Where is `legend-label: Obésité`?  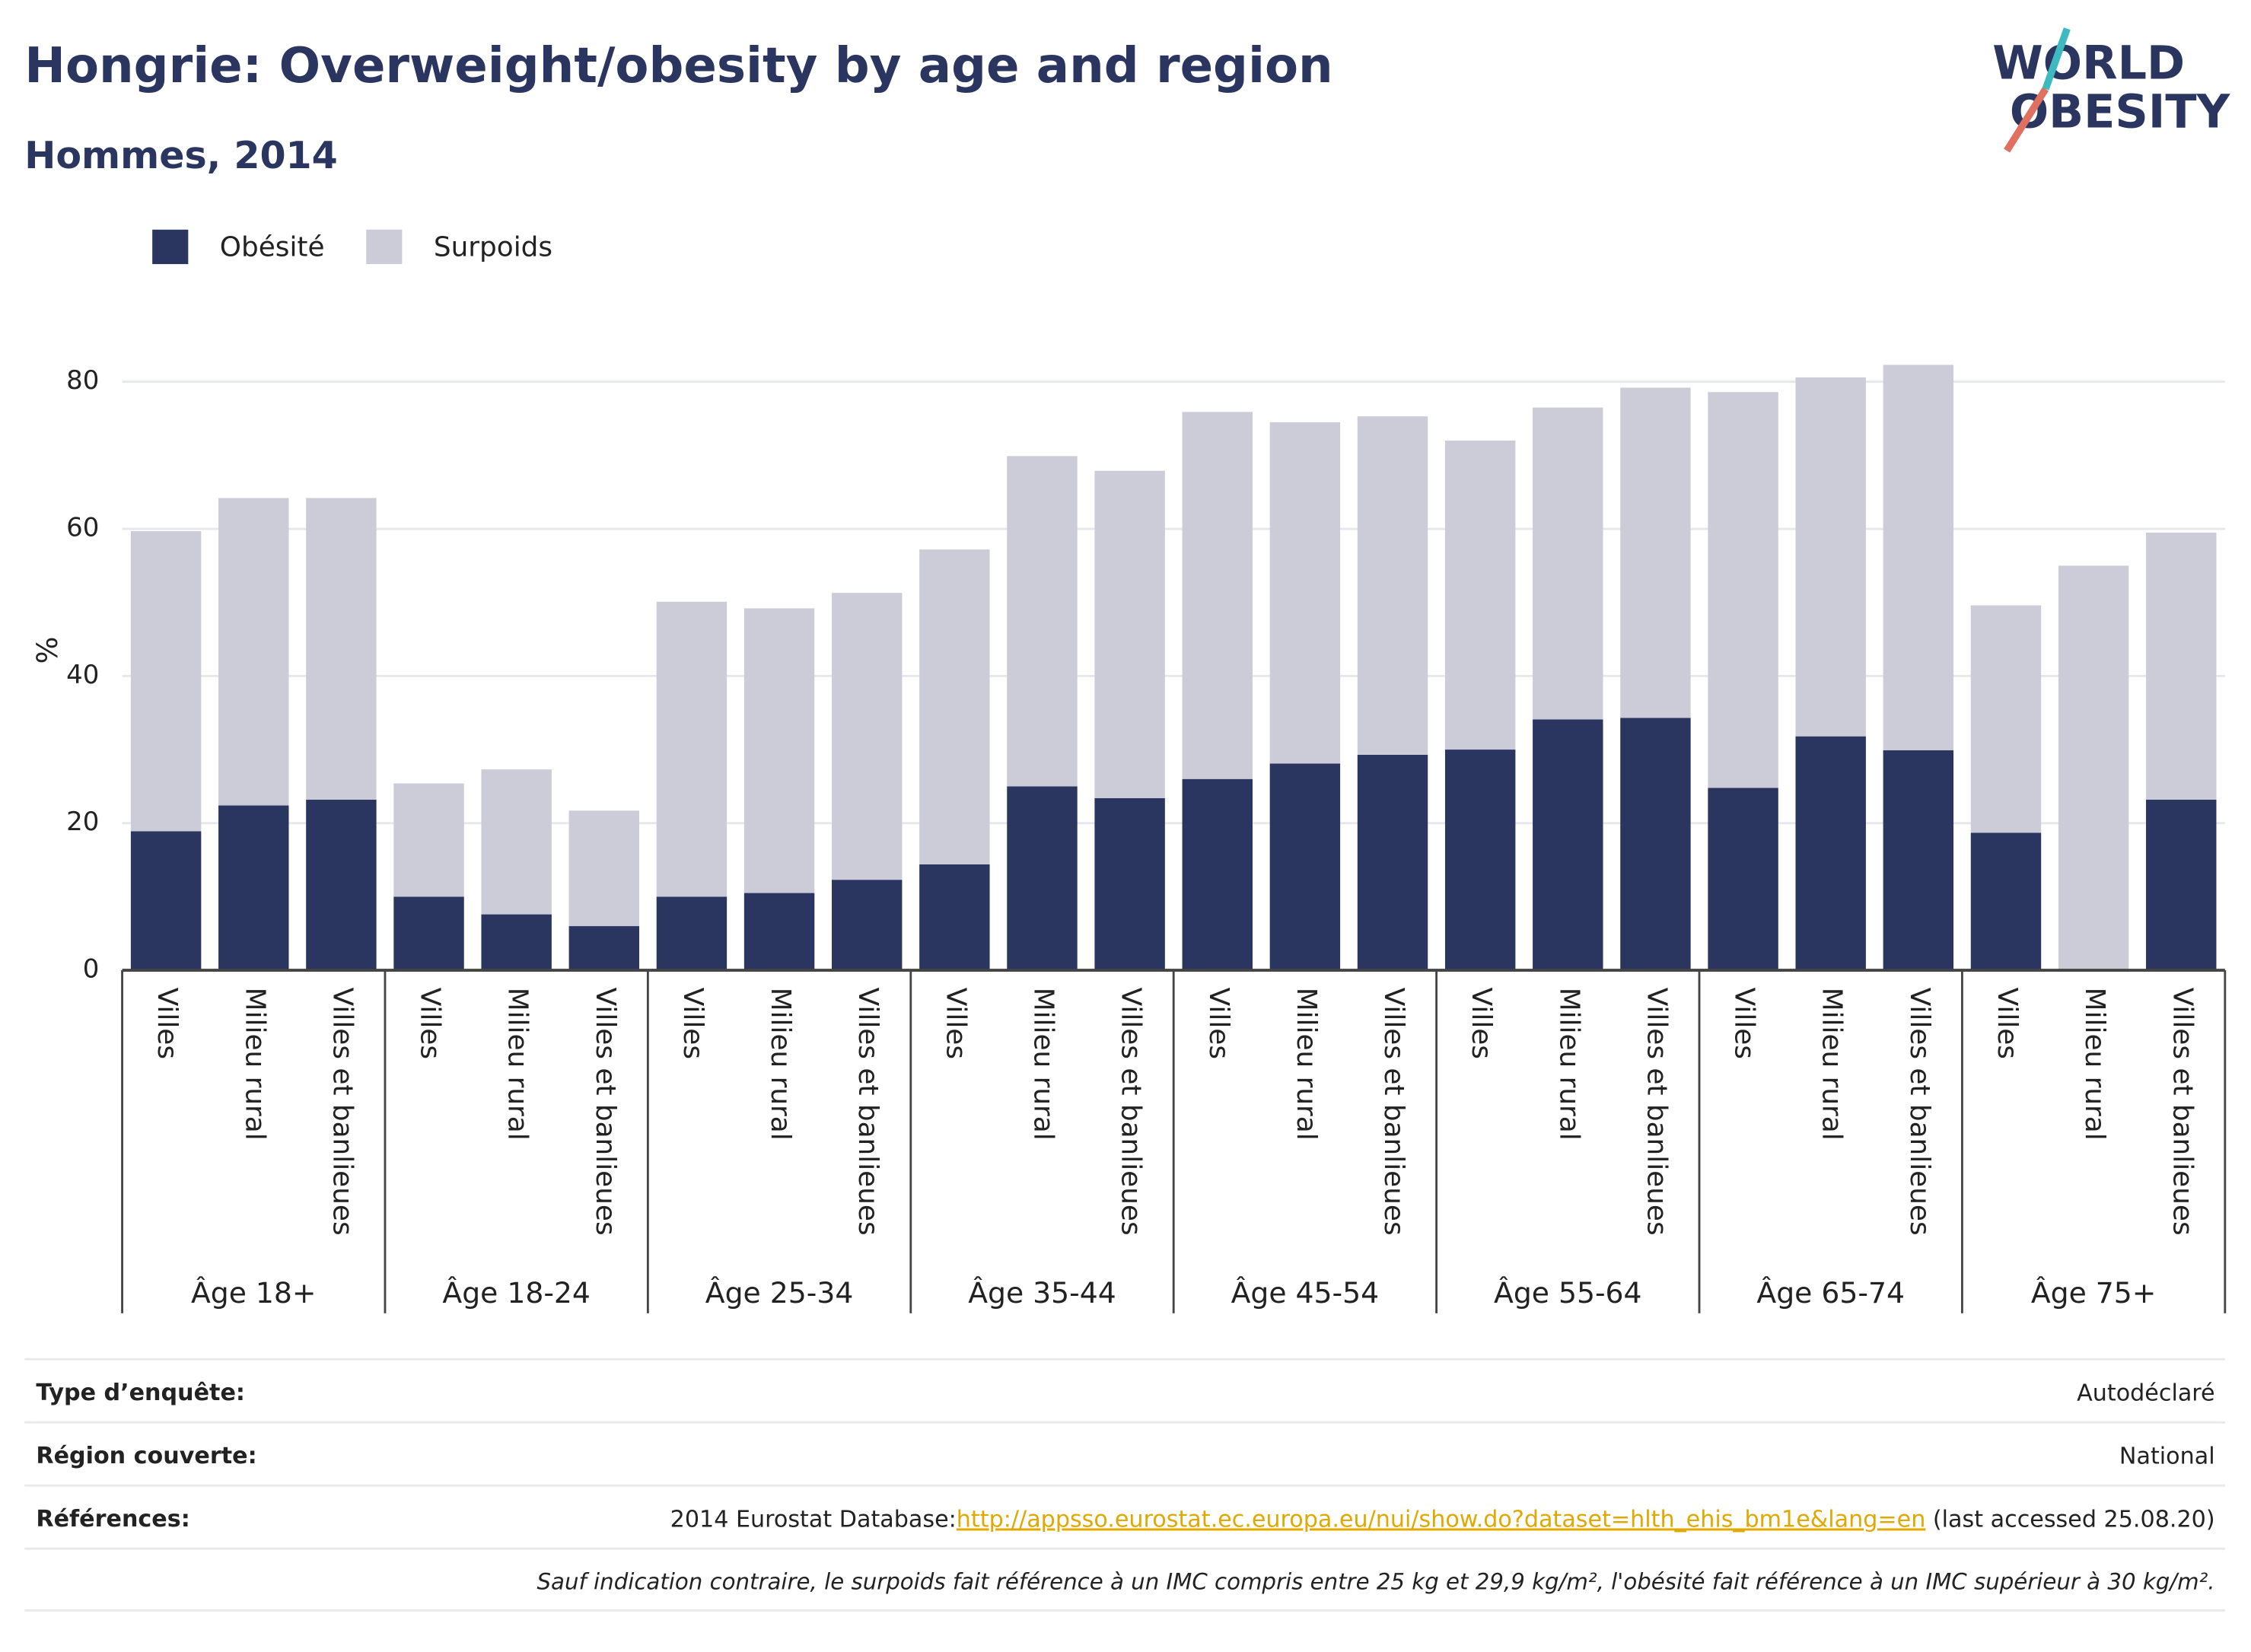 legend-label: Obésité is located at coordinates (272, 247).